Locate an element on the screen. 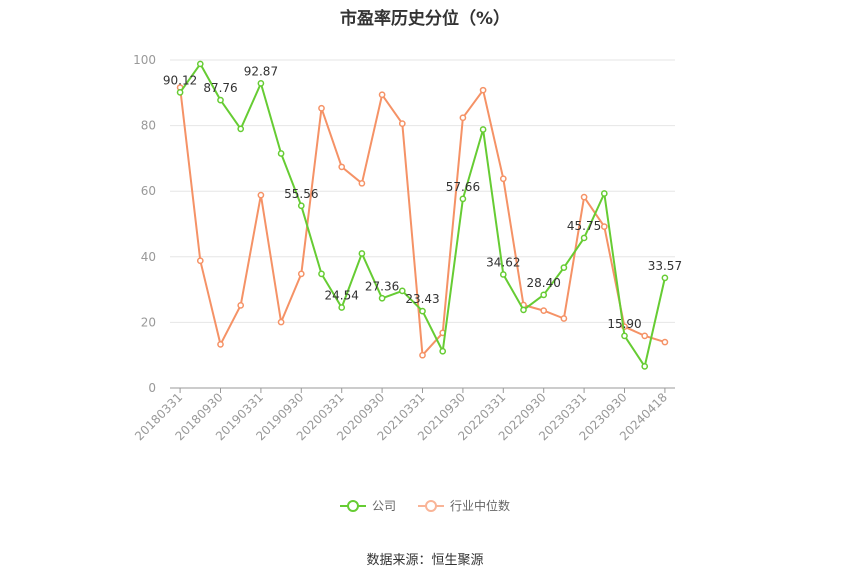  data-label: 92.87 is located at coordinates (261, 71).